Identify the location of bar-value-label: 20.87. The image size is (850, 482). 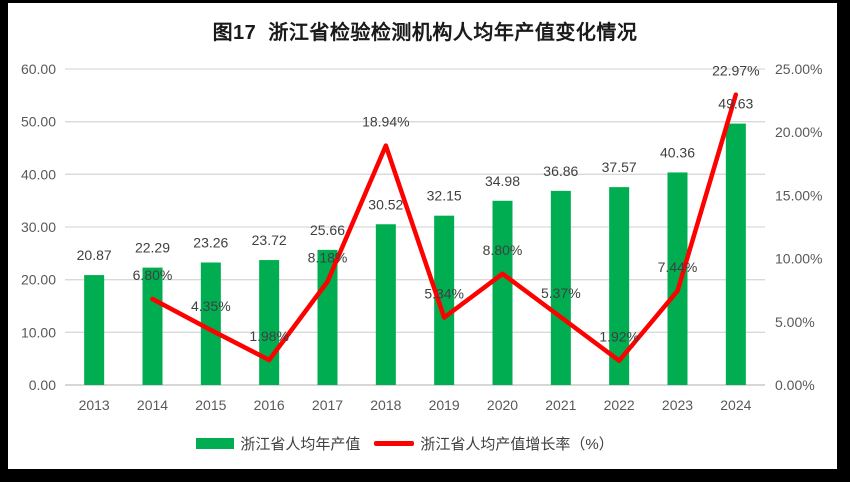
(94, 255).